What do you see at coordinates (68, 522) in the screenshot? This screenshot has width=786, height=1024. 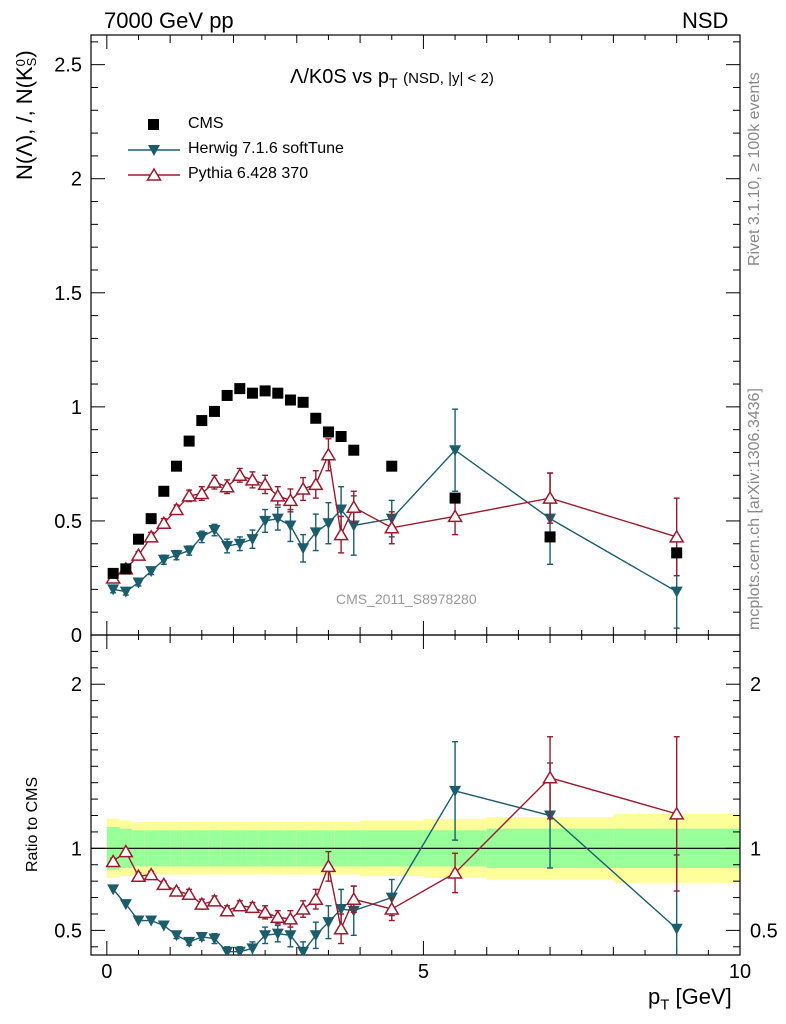 I see `y-tick-label: 0.5` at bounding box center [68, 522].